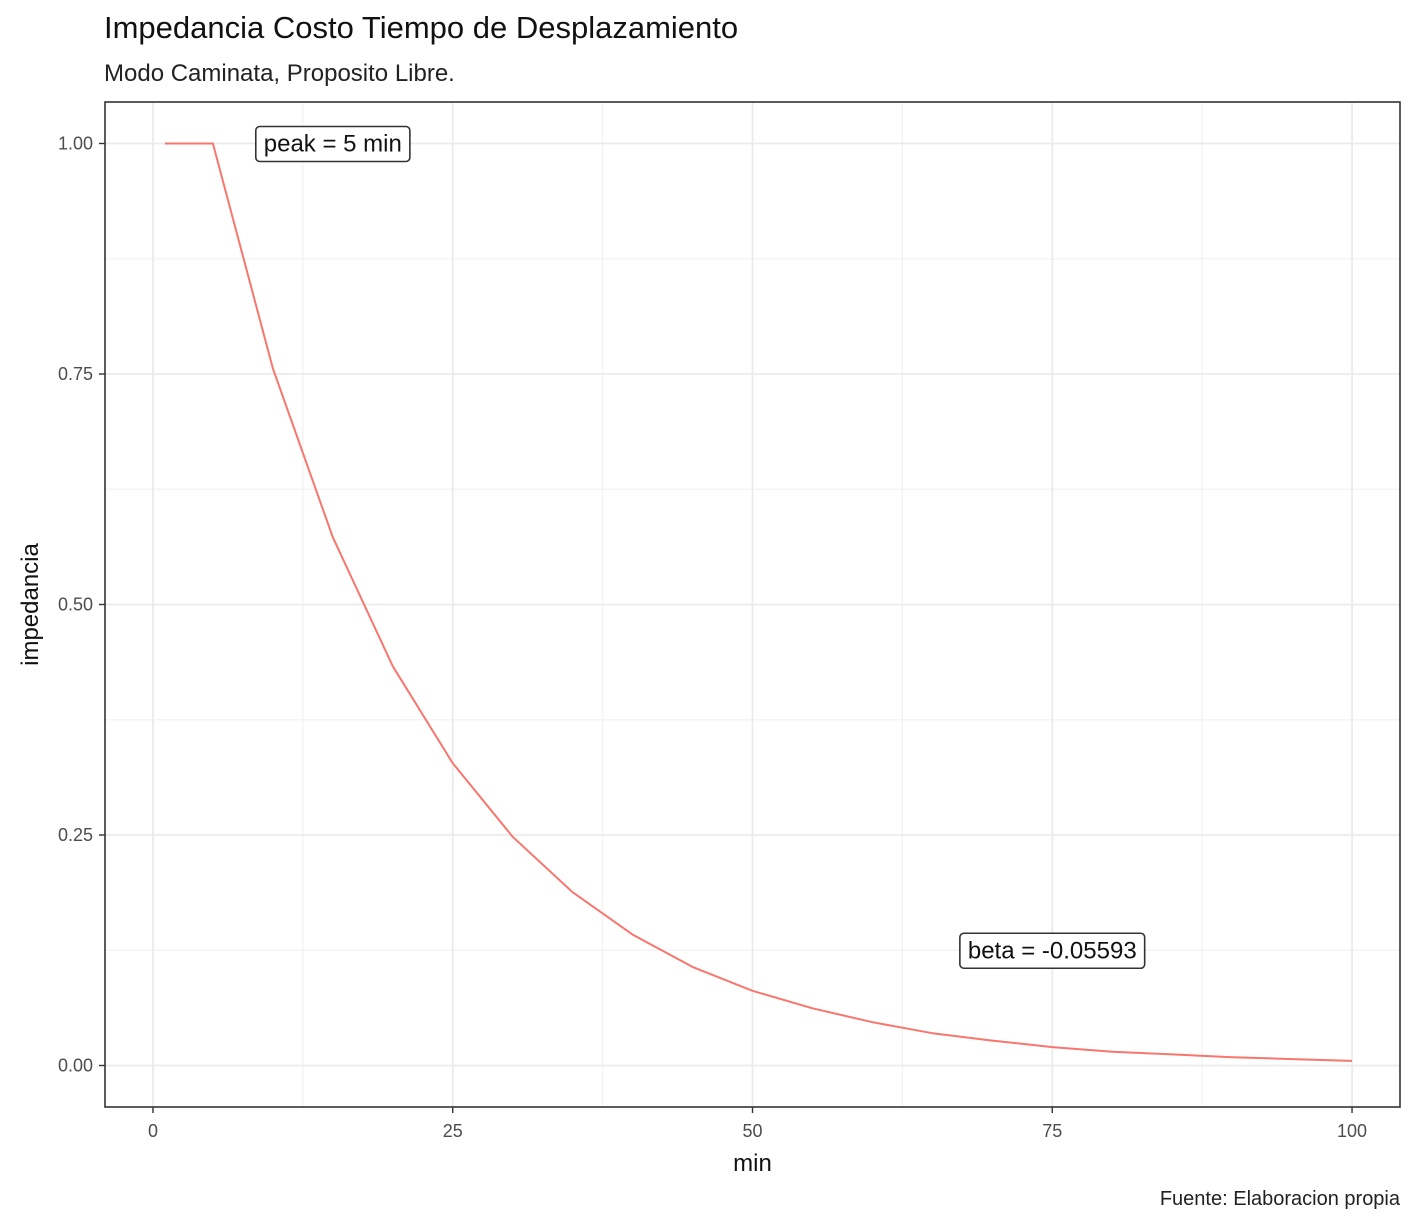  What do you see at coordinates (1352, 1131) in the screenshot?
I see `x-tick-label: 100` at bounding box center [1352, 1131].